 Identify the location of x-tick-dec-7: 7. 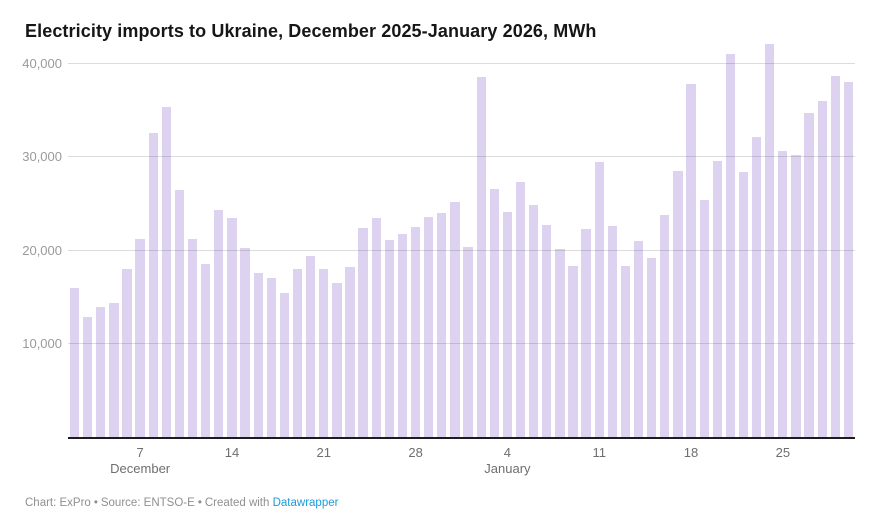
(140, 452).